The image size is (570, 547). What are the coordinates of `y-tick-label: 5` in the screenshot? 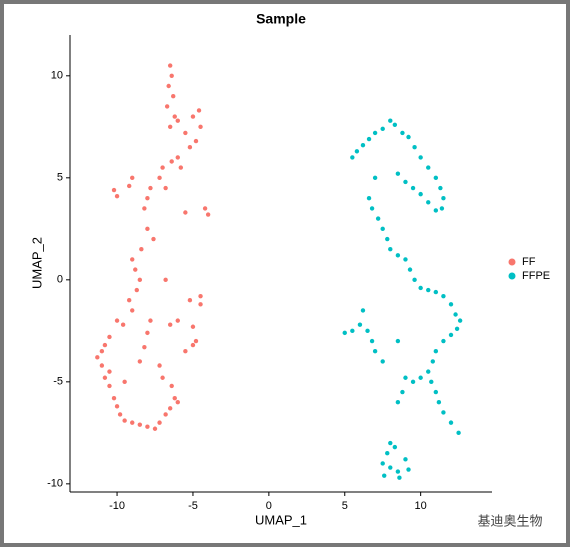 It's located at (60, 178).